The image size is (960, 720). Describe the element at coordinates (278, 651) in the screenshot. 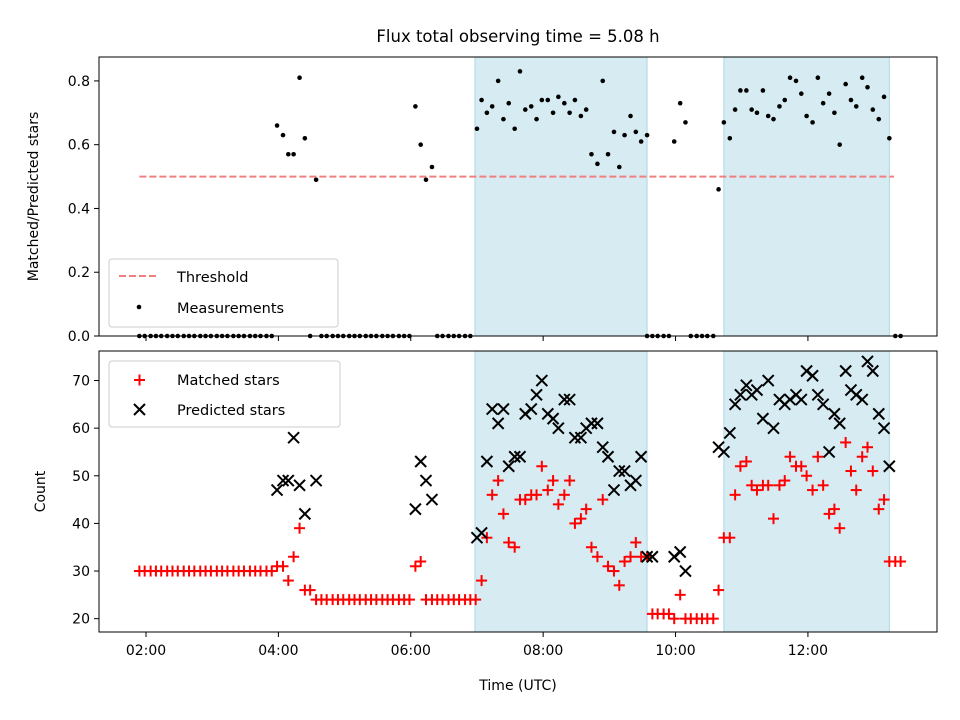

I see `count-x-tick-label: 04:00` at that location.